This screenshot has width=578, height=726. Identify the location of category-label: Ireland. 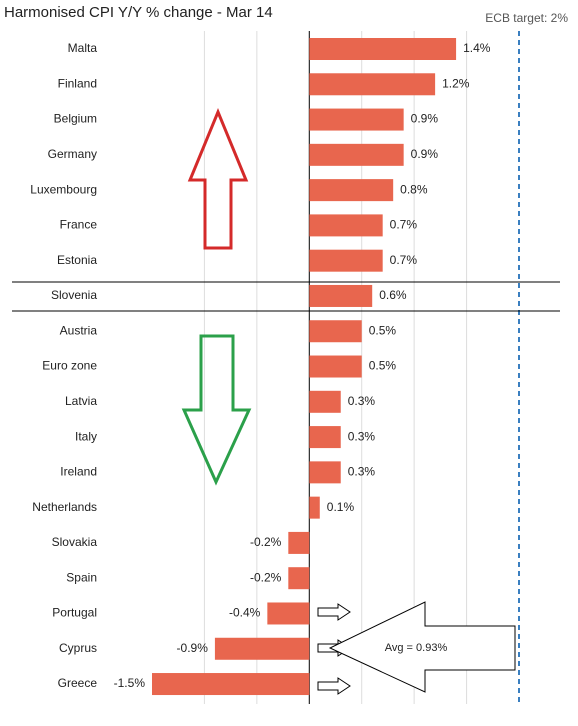
(78, 472).